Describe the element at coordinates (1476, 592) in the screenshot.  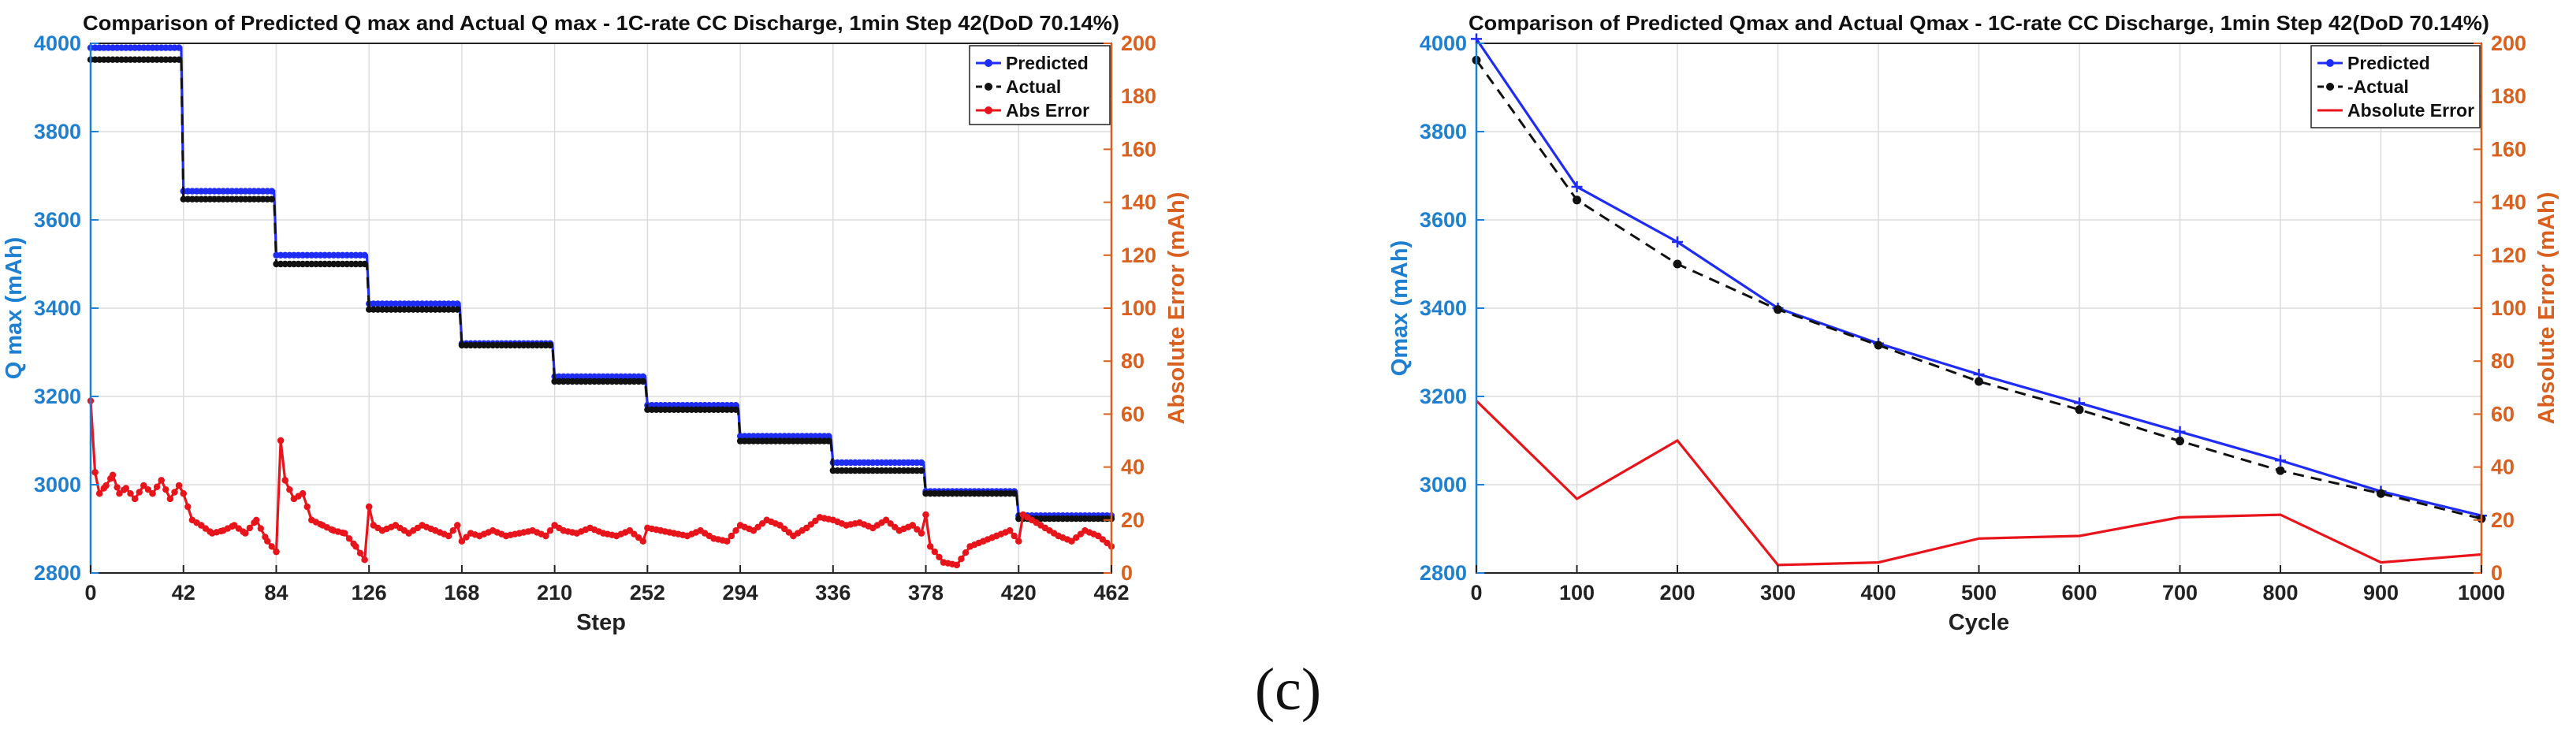
I see `x-tick-label: 0` at that location.